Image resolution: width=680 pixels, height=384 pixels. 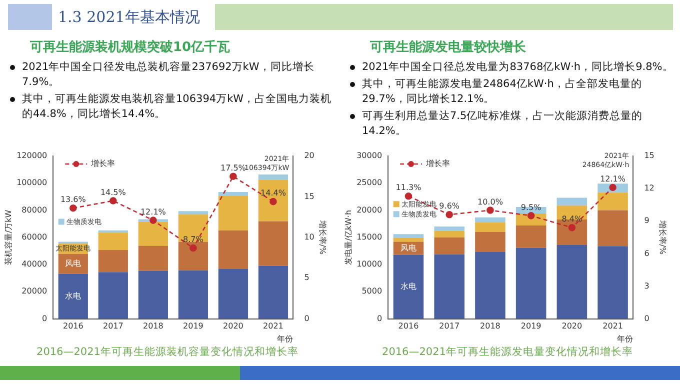 What do you see at coordinates (502, 91) in the screenshot?
I see `text: 其中，可再生能源发电量24864亿kW·h，占全部发电量的29.7%，同比增长12.1%。` at bounding box center [502, 91].